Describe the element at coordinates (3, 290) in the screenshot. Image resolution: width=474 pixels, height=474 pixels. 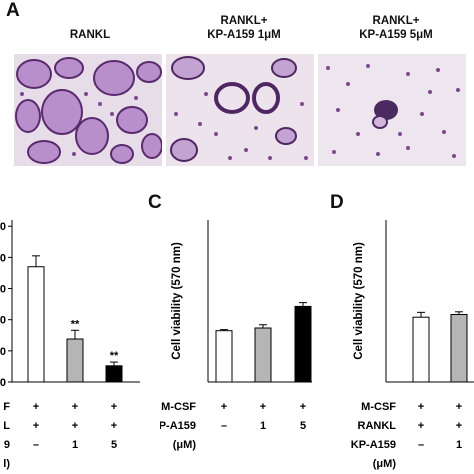
I see `chart-b-tick-label-3: 0` at that location.